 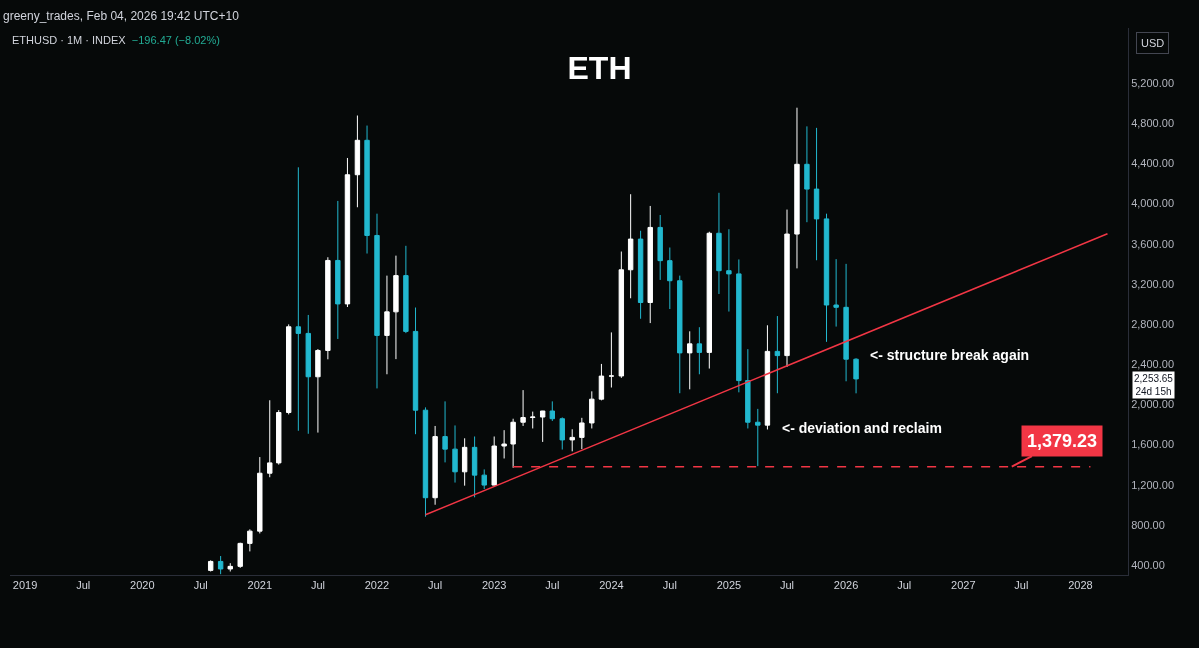 I want to click on annotation: <- structure break again, so click(x=950, y=355).